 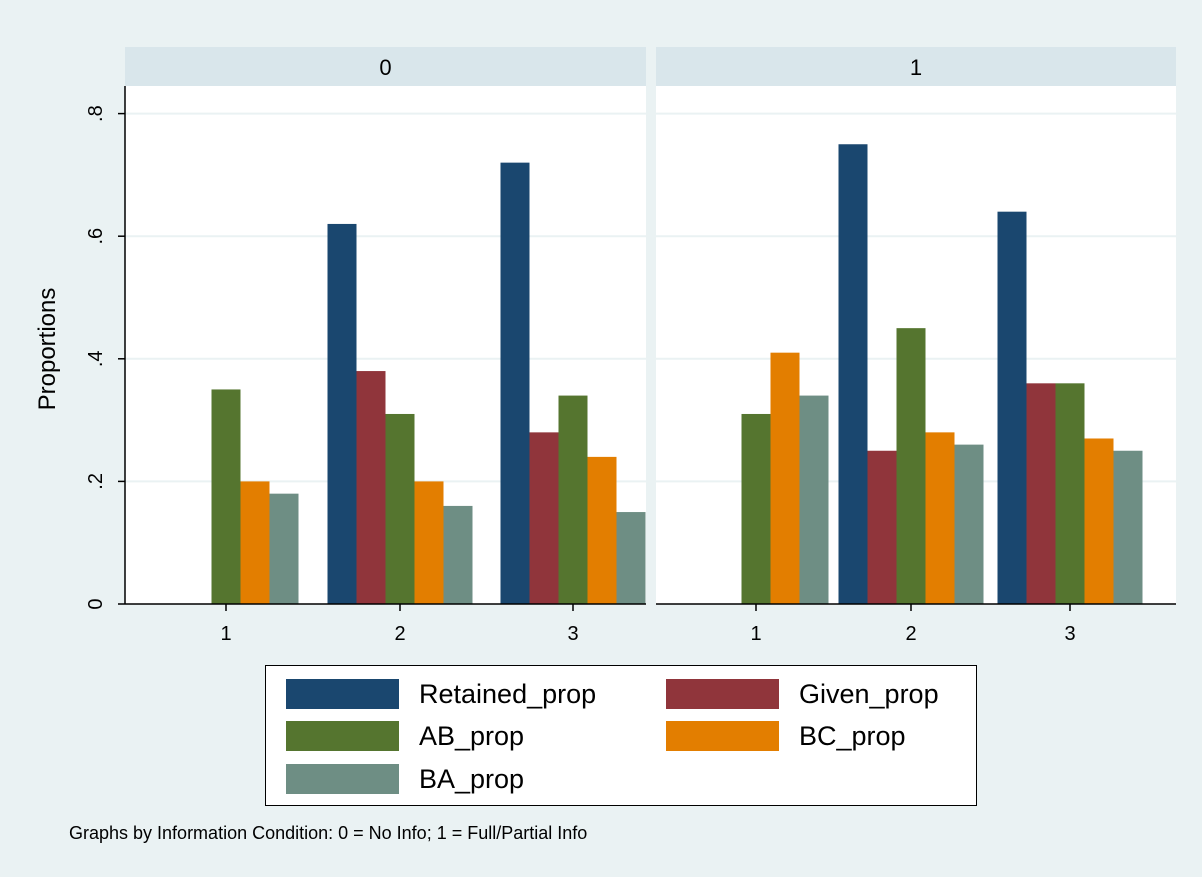 I want to click on legend-label-ba: BA_prop, so click(x=472, y=778).